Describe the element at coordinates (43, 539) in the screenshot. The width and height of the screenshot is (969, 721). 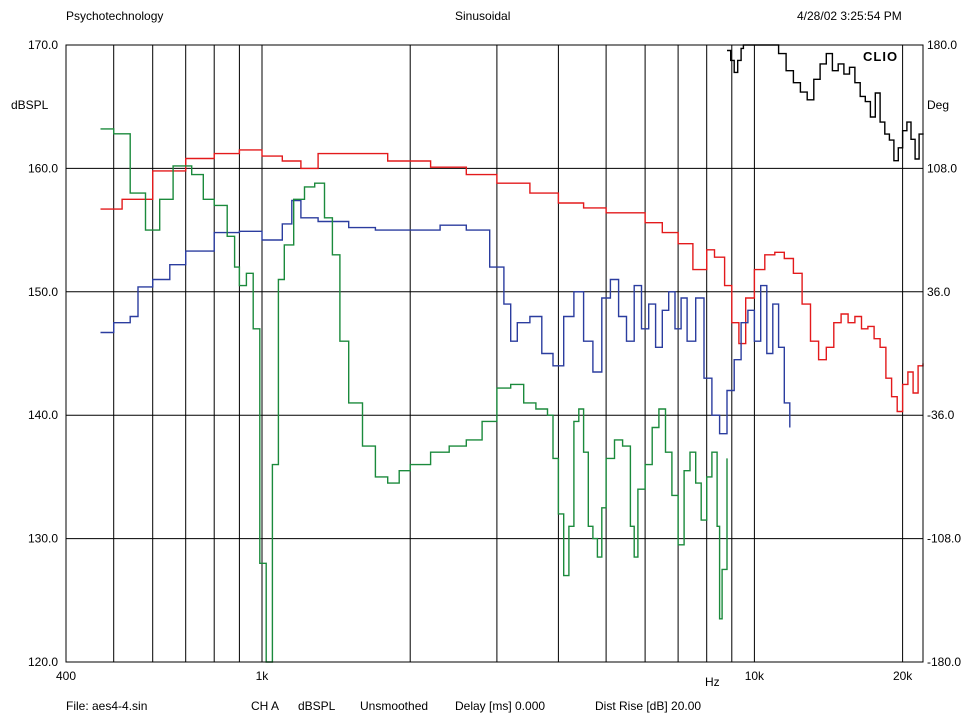
I see `y-tick-label: 130.0` at that location.